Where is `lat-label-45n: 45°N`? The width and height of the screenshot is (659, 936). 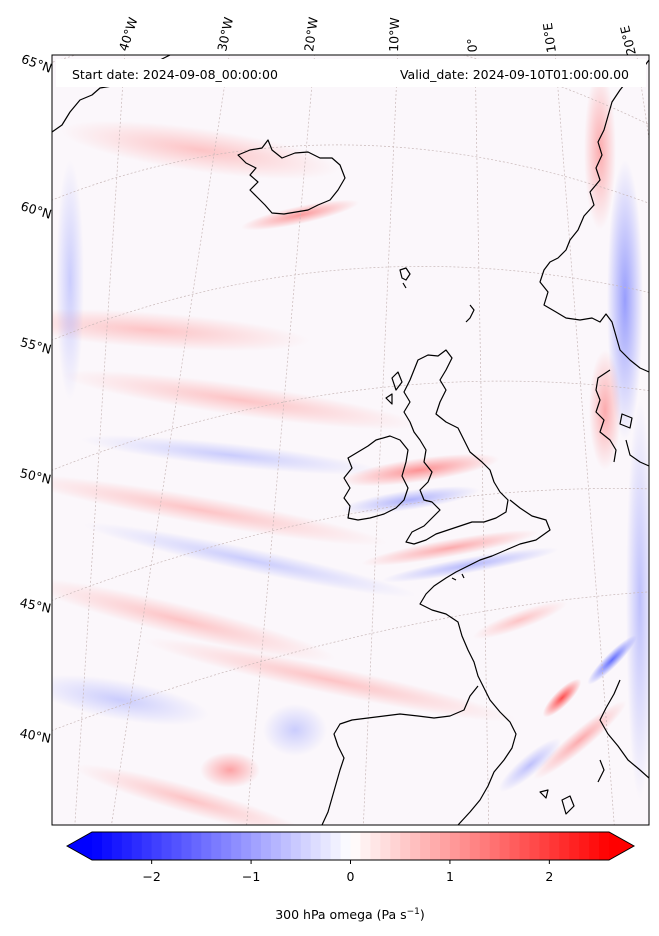
lat-label-45n: 45°N is located at coordinates (36, 605).